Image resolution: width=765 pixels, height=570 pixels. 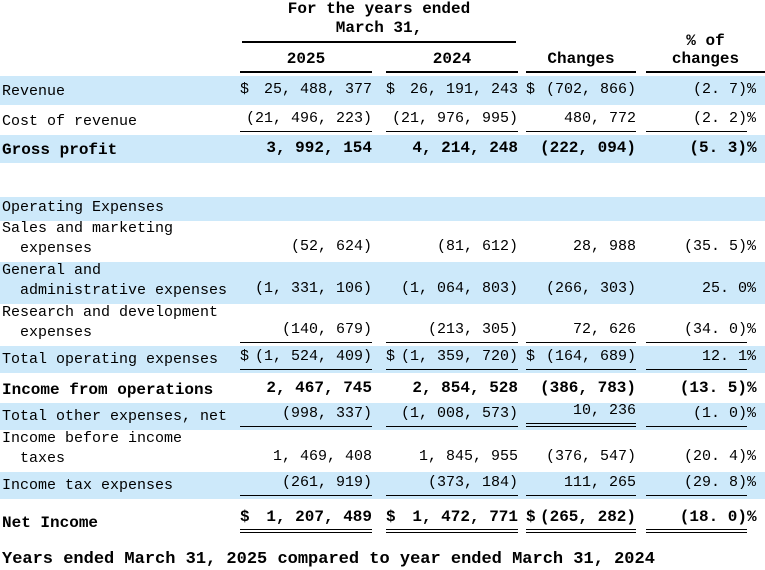 I want to click on header-years-group: For the years ended March 31, 2025 2024, so click(x=379, y=36).